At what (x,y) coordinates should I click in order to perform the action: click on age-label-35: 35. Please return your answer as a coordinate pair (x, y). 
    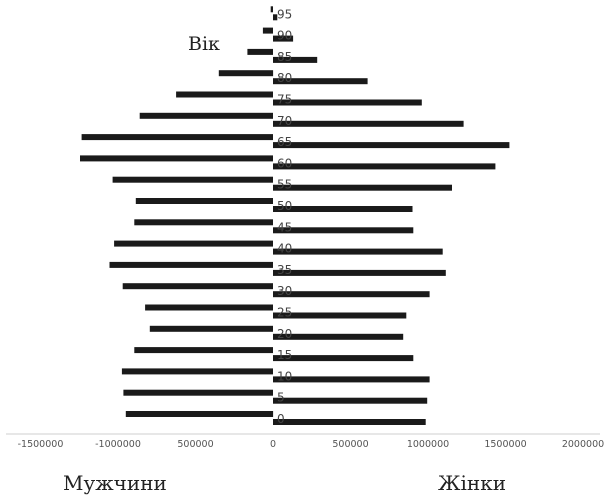
    Looking at the image, I should click on (284, 270).